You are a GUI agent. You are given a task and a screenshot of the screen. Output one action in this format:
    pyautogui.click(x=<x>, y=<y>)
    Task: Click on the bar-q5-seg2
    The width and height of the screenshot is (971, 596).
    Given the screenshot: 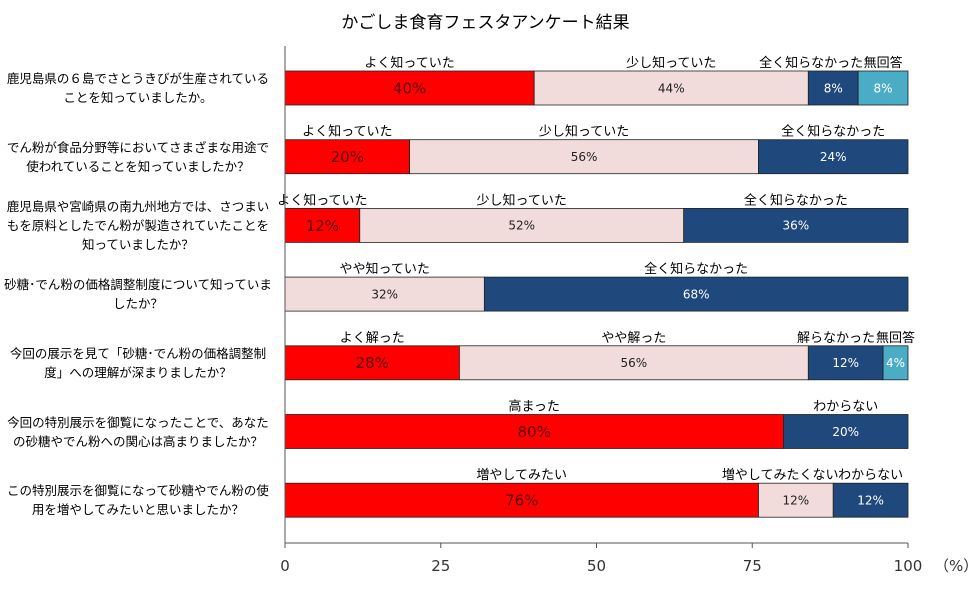 What is the action you would take?
    pyautogui.click(x=634, y=363)
    